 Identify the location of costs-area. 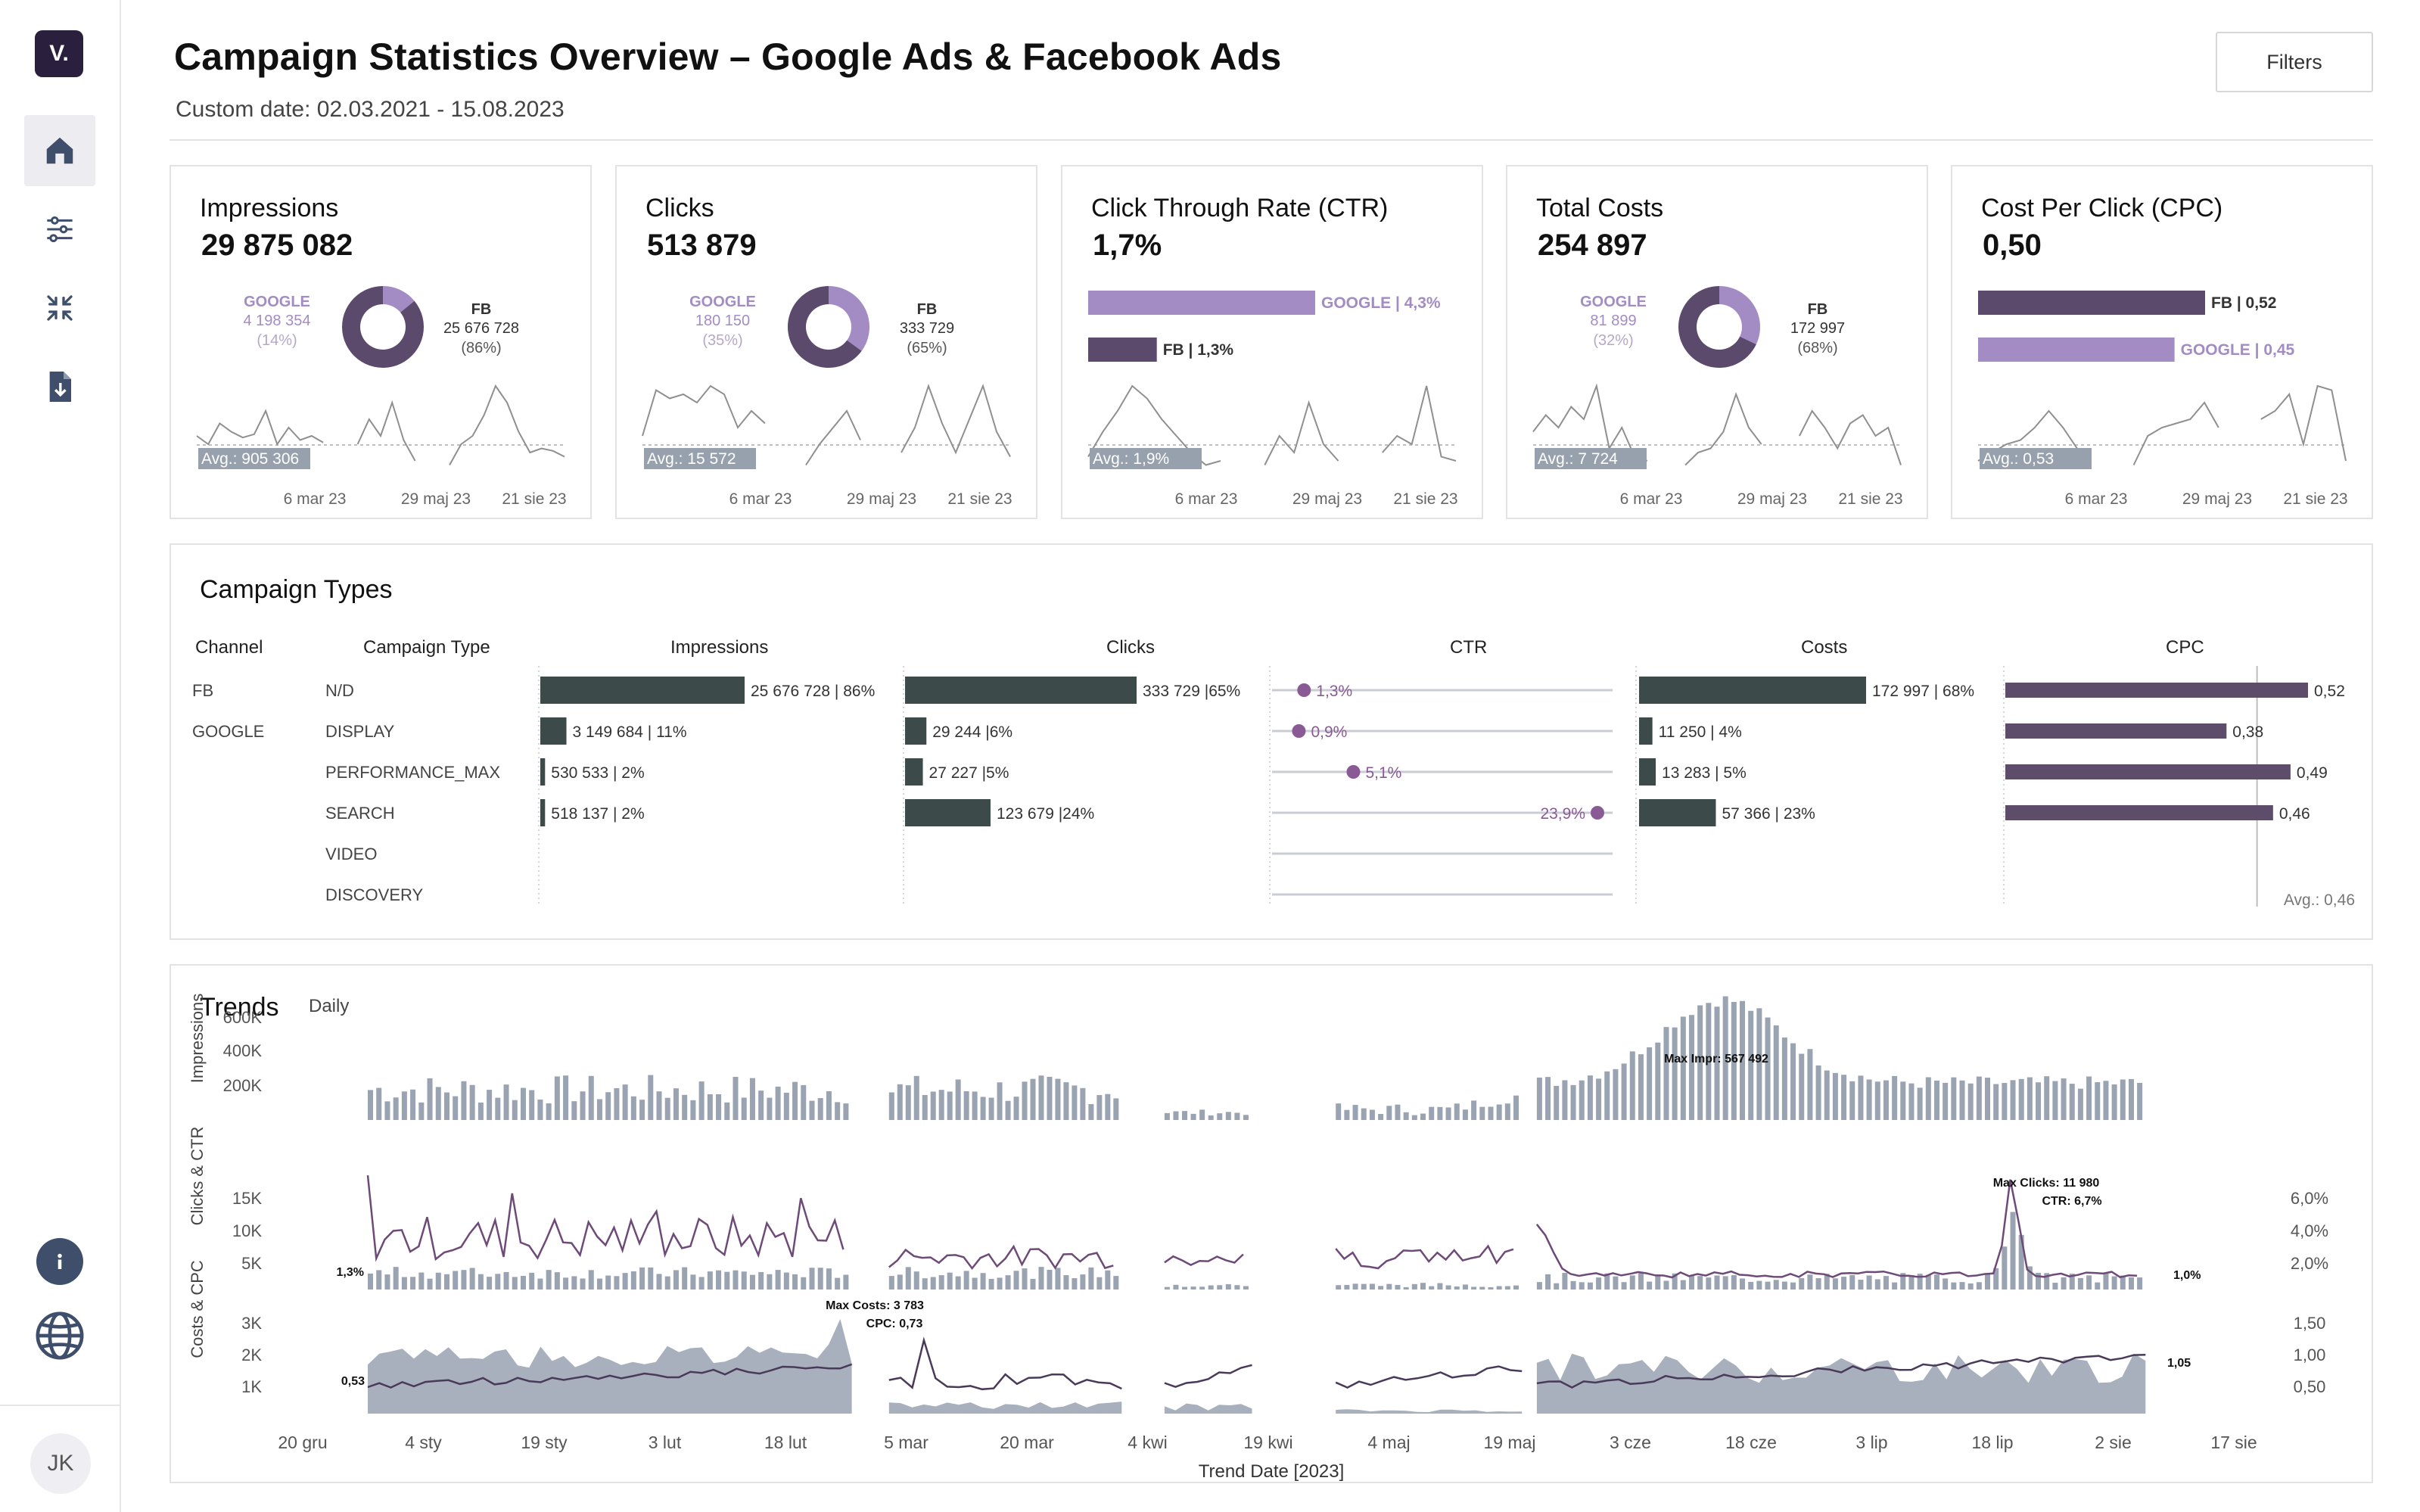
(610, 1366).